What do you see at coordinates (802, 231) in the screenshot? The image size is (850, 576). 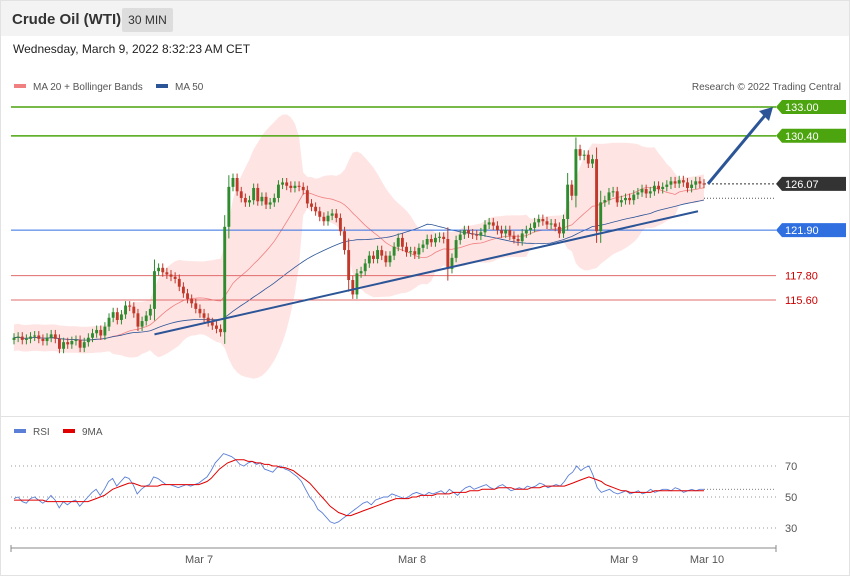 I see `level-tag-label-121.90: 121.90` at bounding box center [802, 231].